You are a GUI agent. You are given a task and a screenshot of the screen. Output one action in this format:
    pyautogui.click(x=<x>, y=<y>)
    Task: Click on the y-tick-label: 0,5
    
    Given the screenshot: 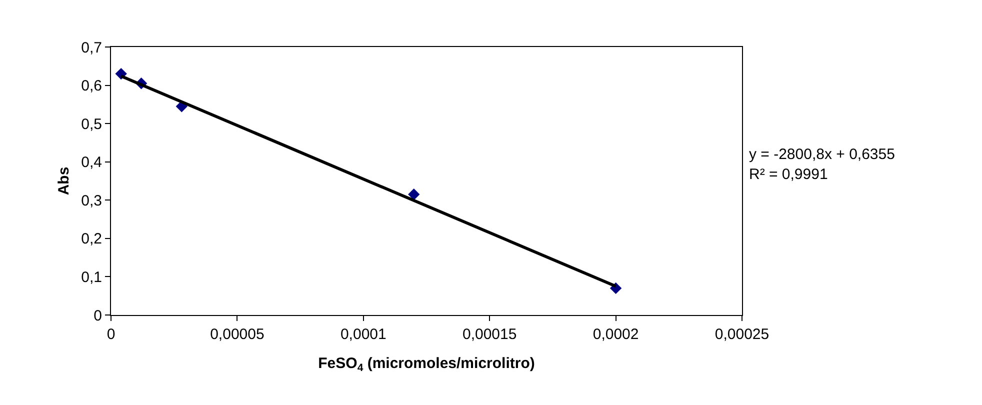 What is the action you would take?
    pyautogui.click(x=91, y=124)
    